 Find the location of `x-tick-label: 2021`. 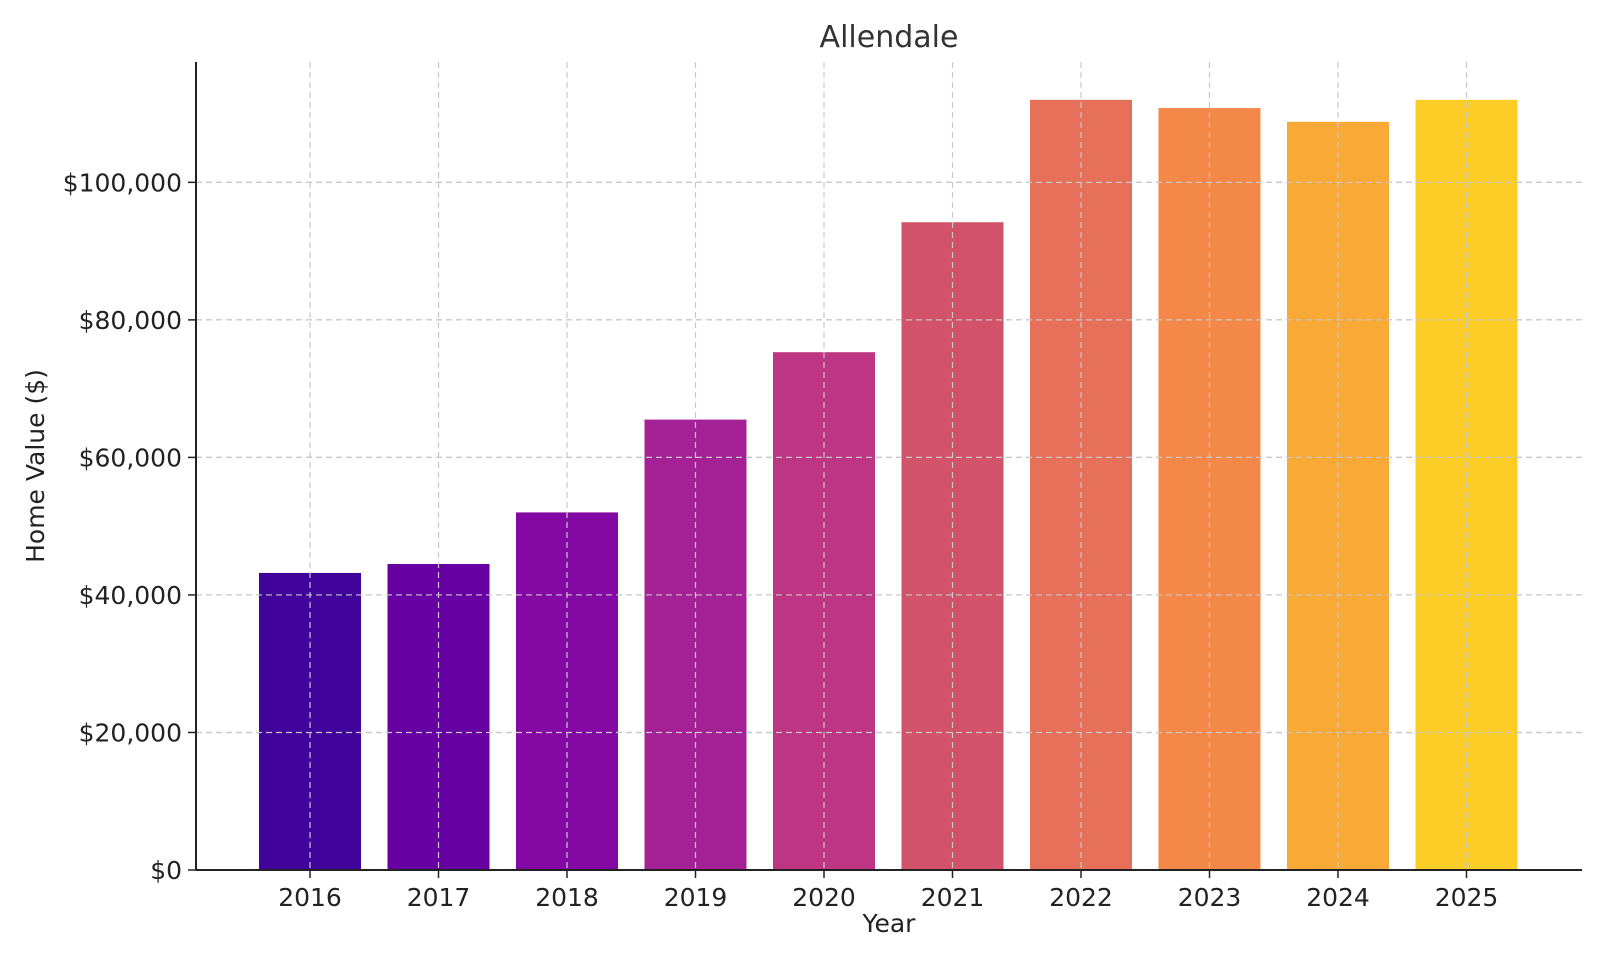

x-tick-label: 2021 is located at coordinates (953, 897).